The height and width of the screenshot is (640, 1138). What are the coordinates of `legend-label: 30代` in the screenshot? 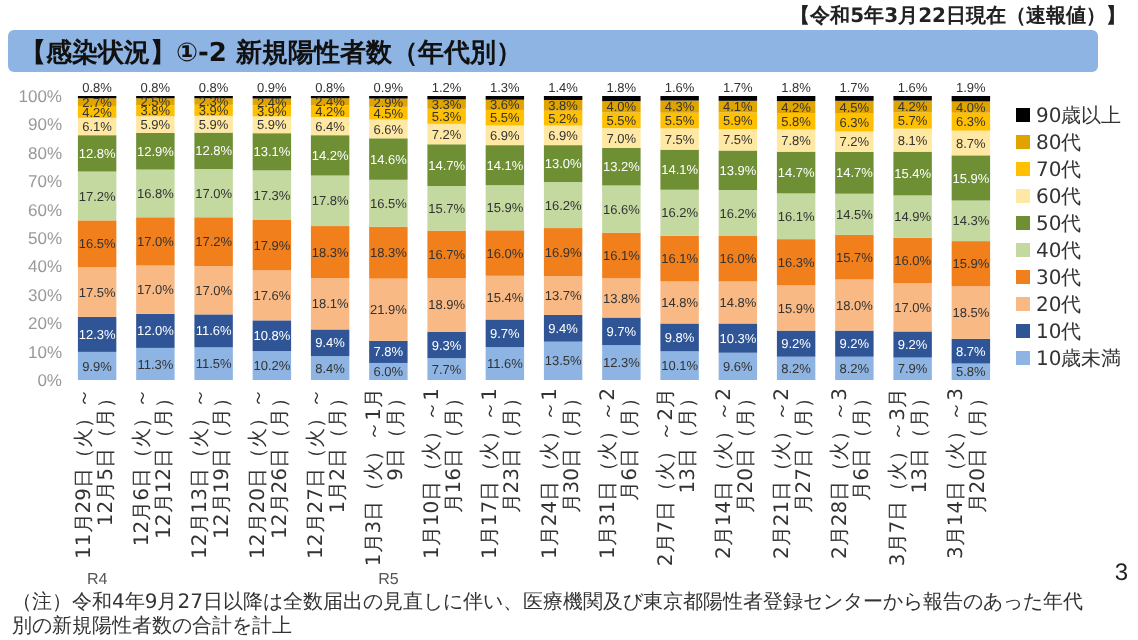 It's located at (1059, 279).